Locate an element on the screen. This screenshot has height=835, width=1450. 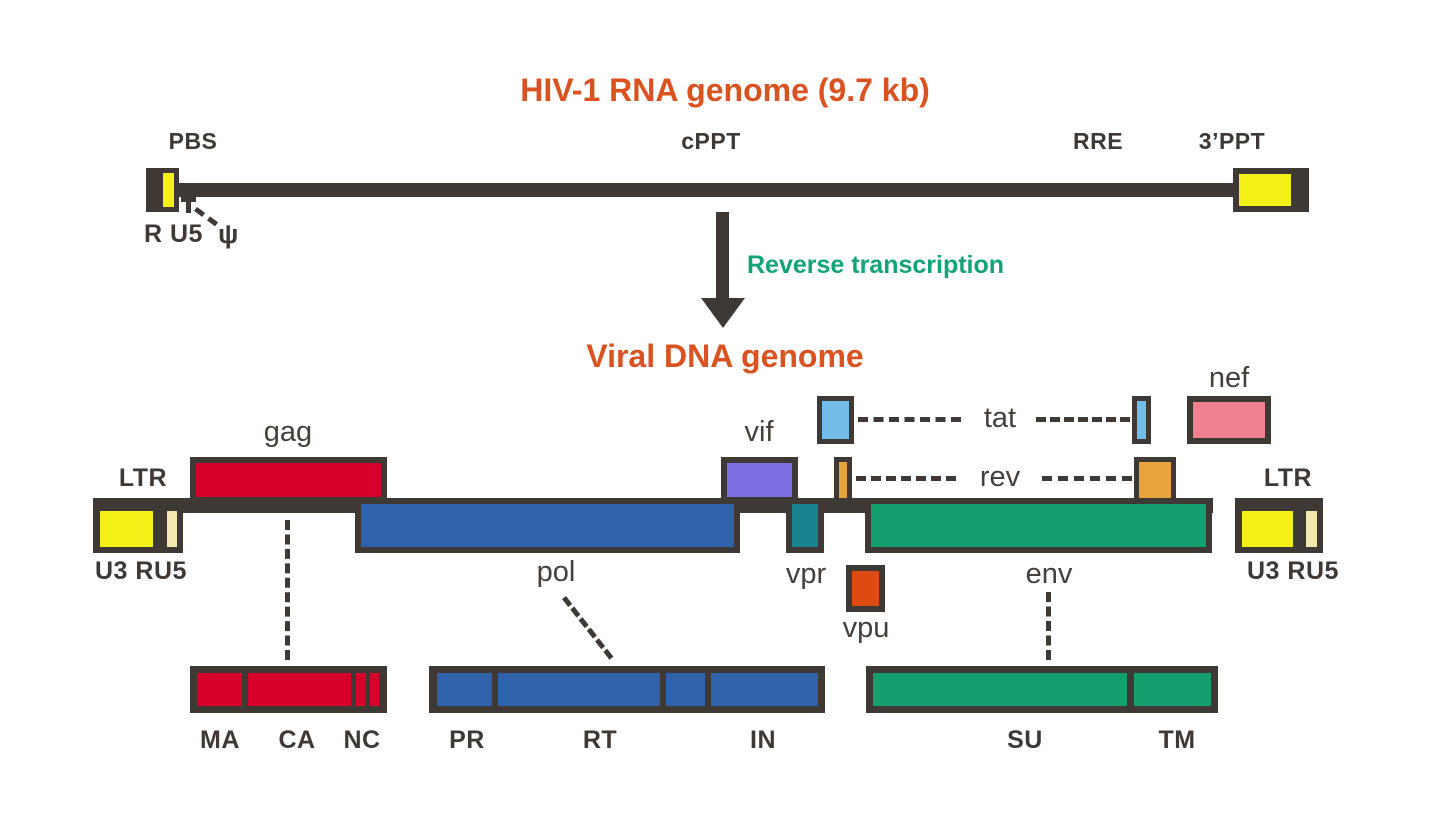
pbs-label: PBS is located at coordinates (193, 141).